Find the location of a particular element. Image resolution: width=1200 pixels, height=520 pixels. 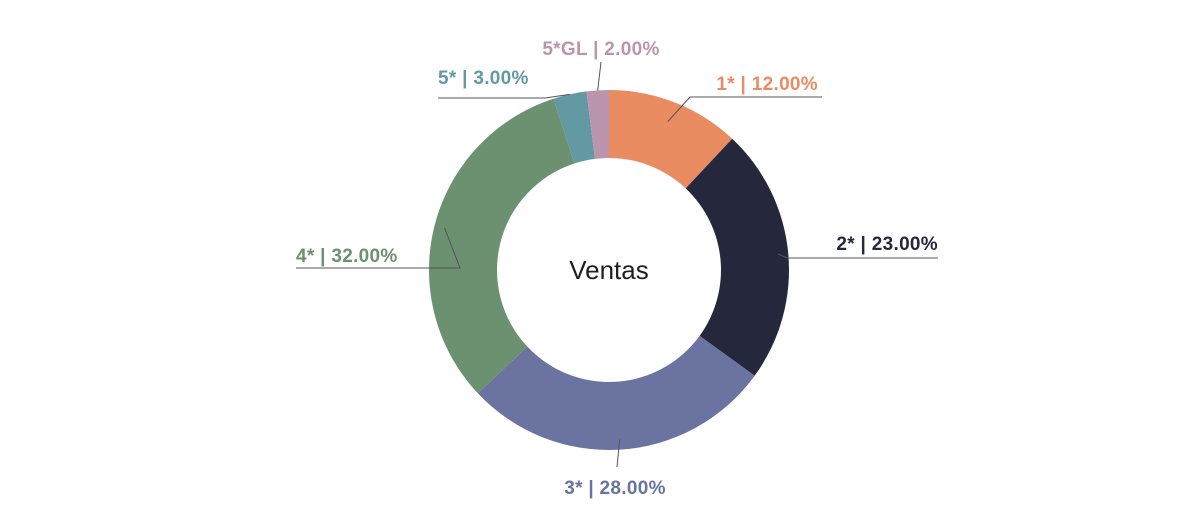

center-label: Ventas is located at coordinates (609, 270).